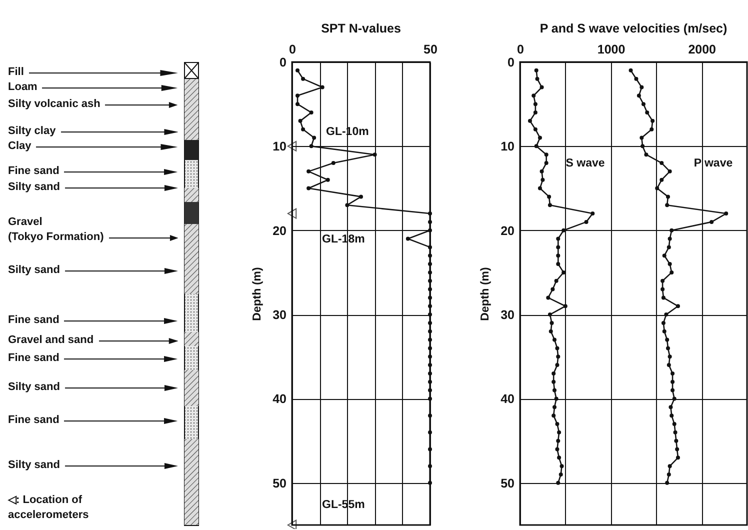 This screenshot has height=530, width=748. What do you see at coordinates (48, 508) in the screenshot?
I see `text: ◁: Location of accelerometers` at bounding box center [48, 508].